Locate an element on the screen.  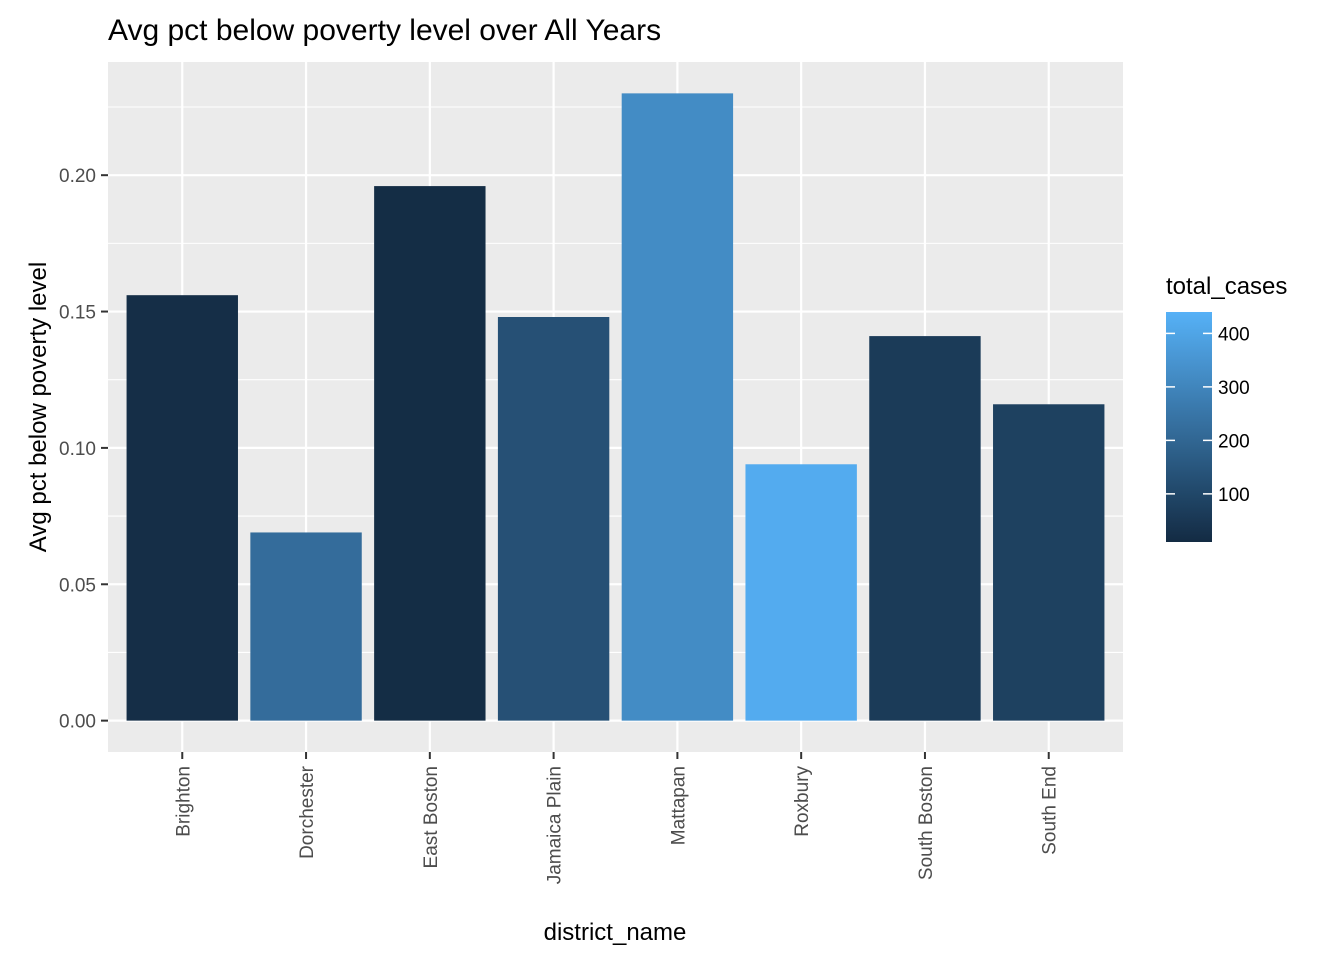
x-tick-label: South Boston is located at coordinates (926, 823).